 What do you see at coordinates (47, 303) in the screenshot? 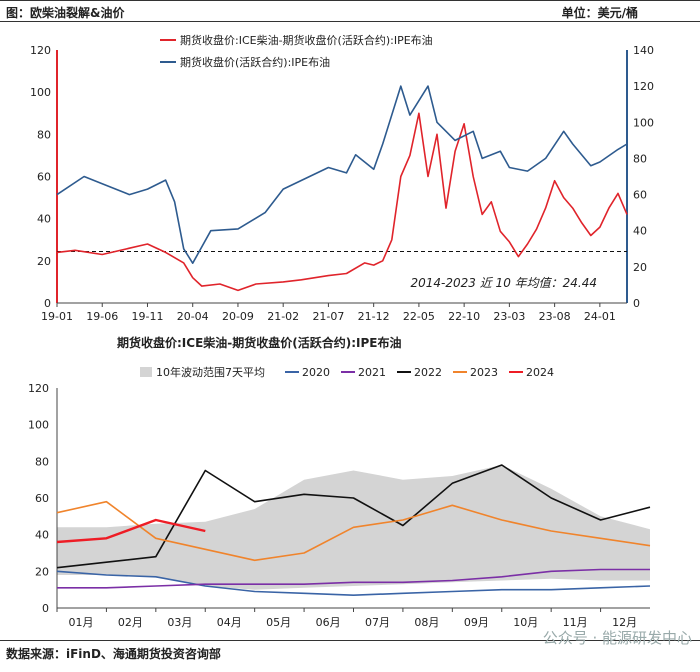
I see `y-left-tick-label: 0` at bounding box center [47, 303].